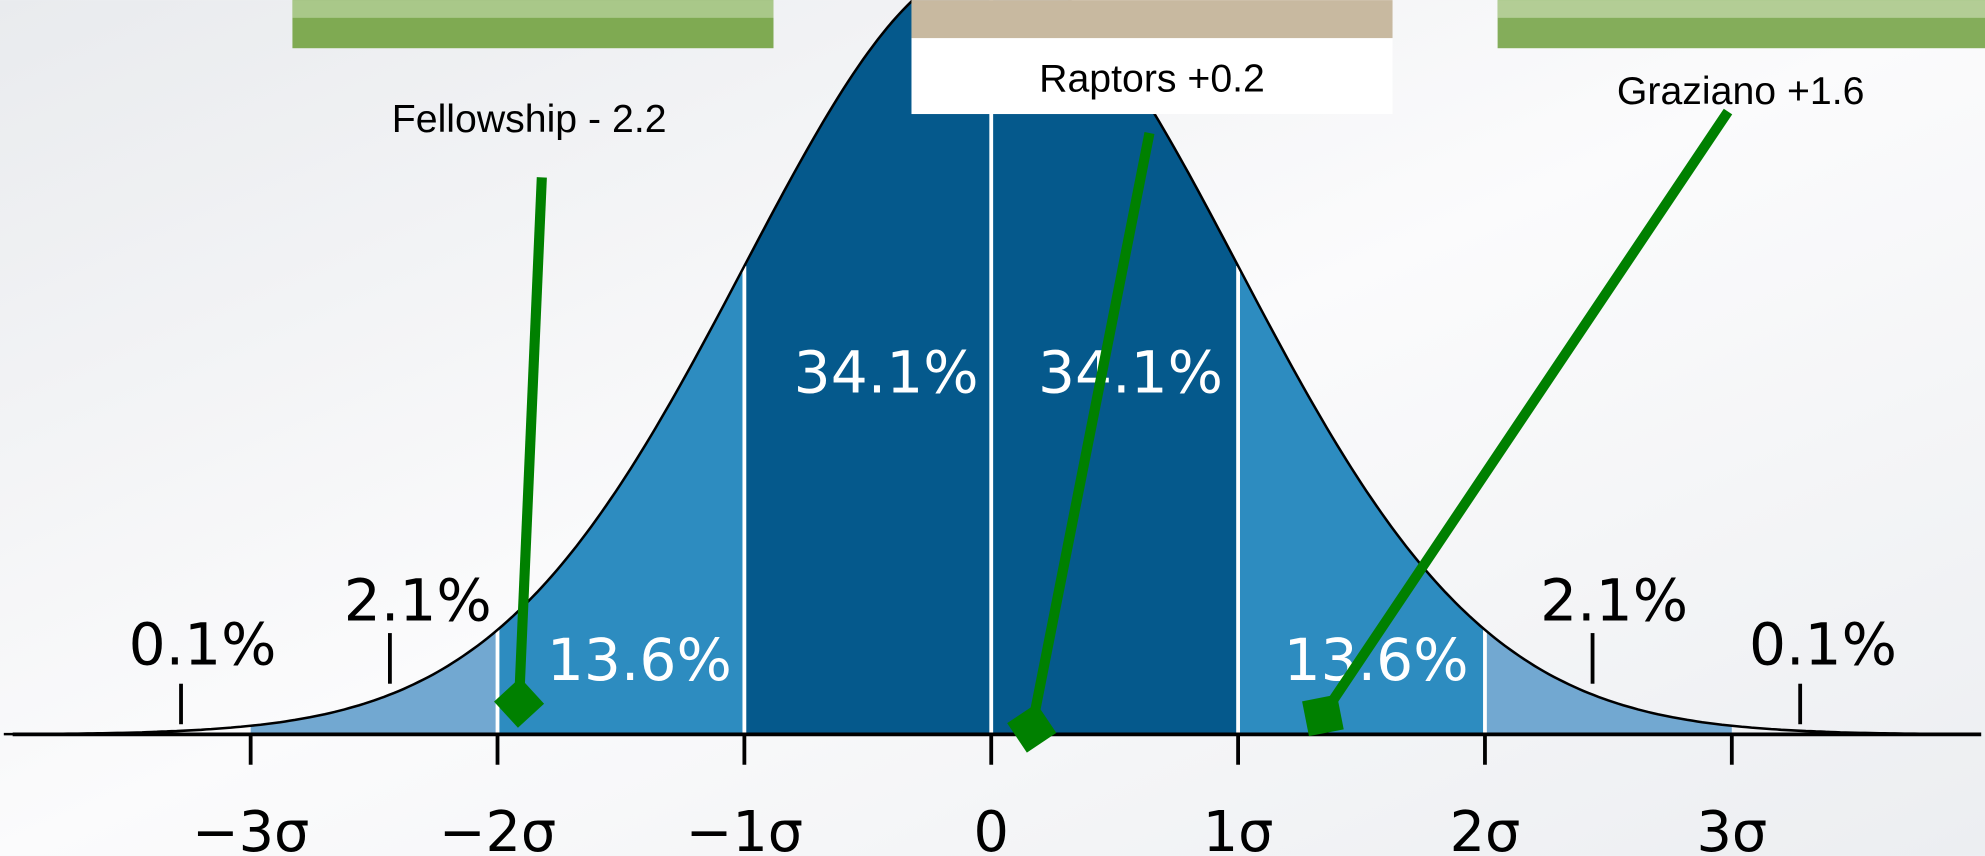  I want to click on axis-label: −3σ, so click(250, 828).